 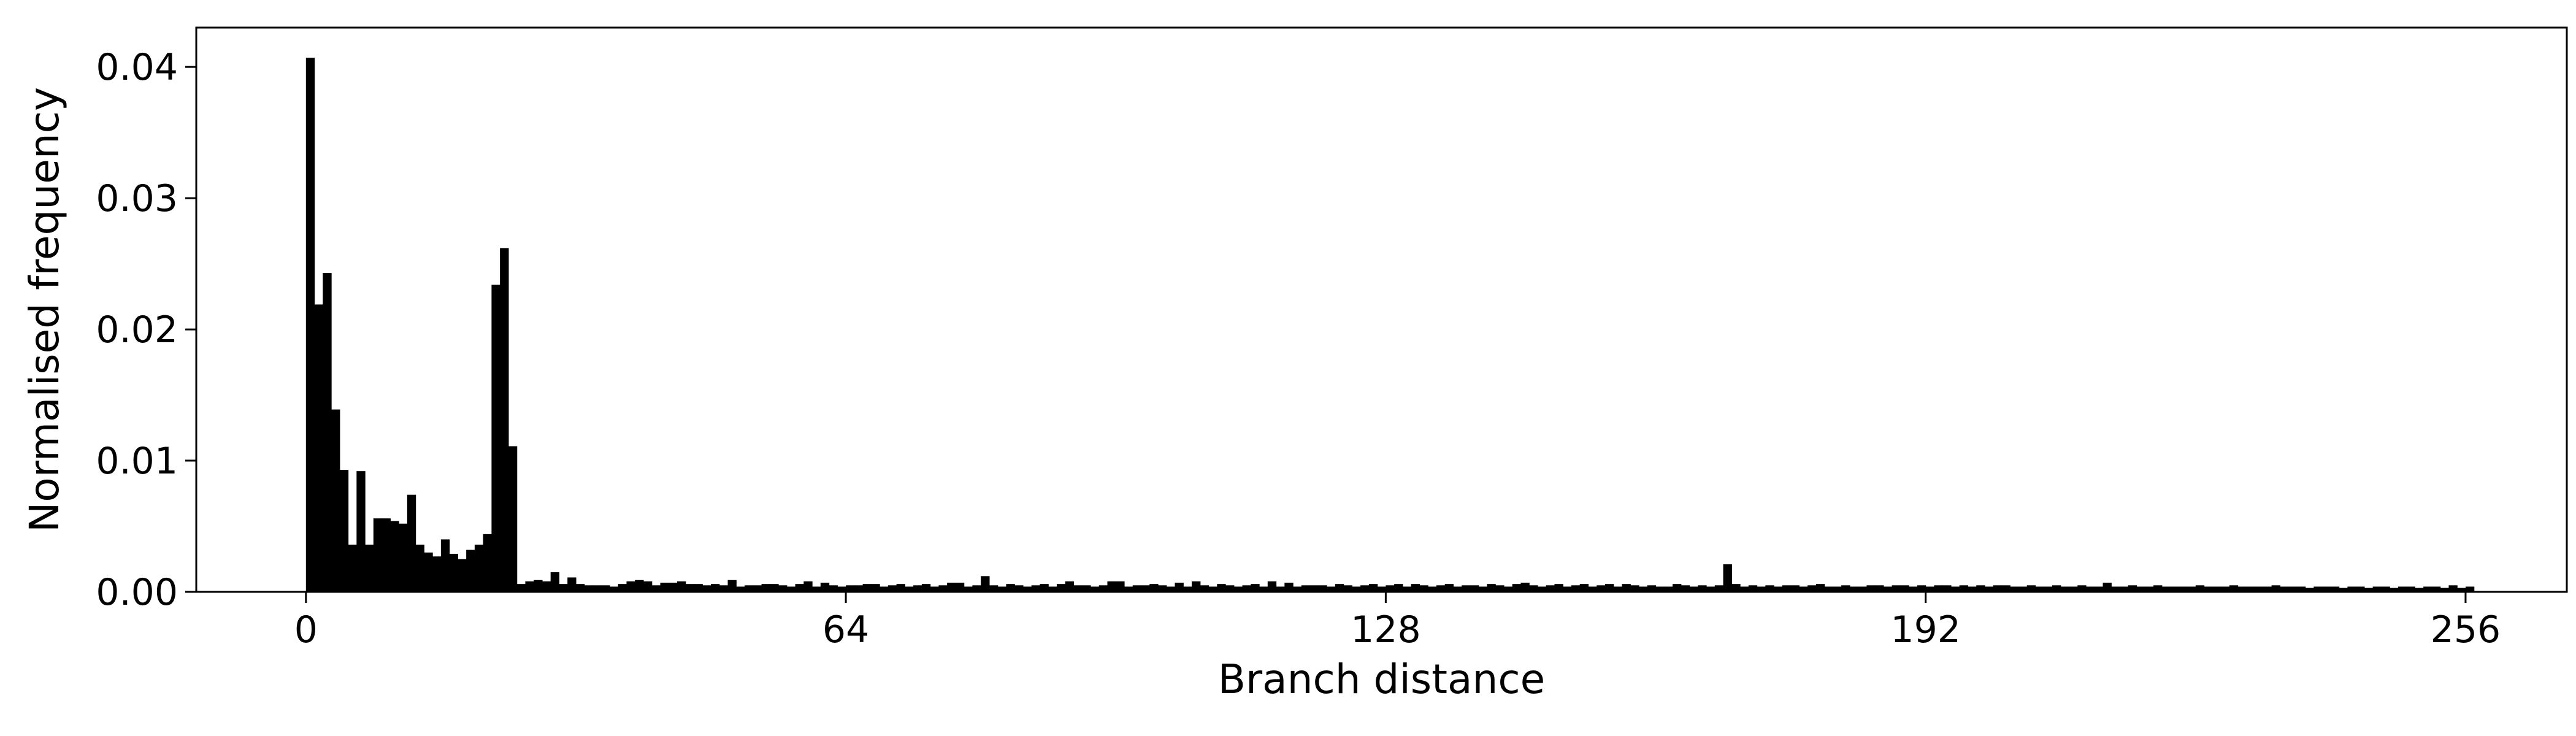 I want to click on x-axis-ticks: 0 64 128 192 256, so click(x=1397, y=621).